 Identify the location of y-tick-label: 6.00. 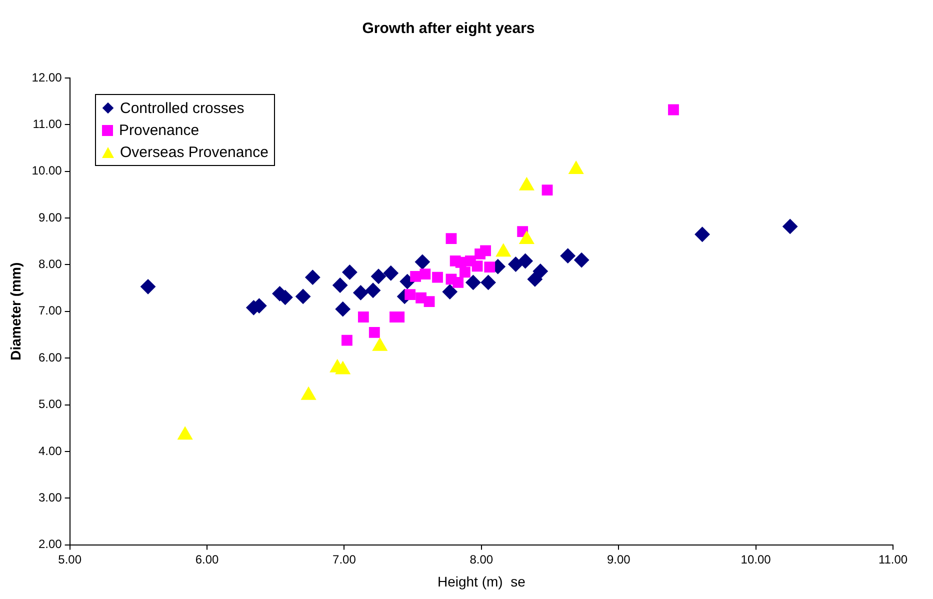
(50, 357).